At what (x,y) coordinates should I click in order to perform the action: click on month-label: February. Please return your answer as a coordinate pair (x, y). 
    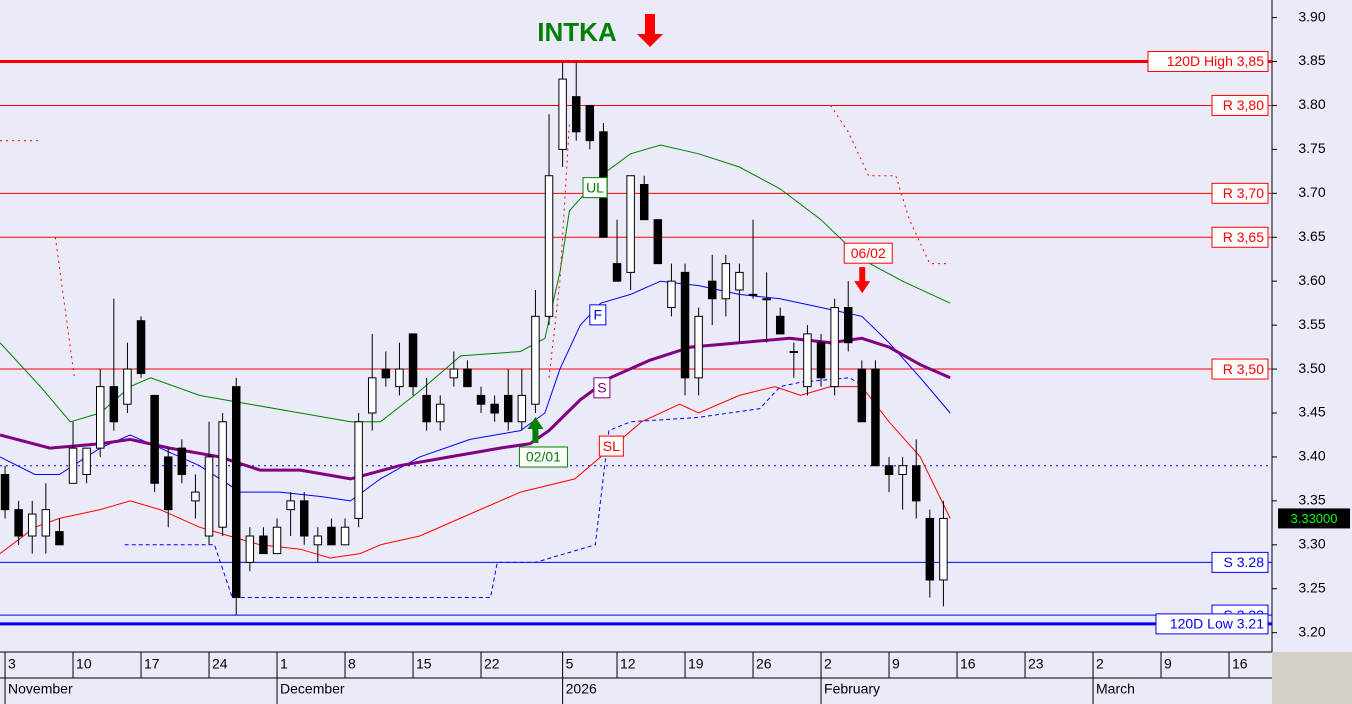
    Looking at the image, I should click on (852, 689).